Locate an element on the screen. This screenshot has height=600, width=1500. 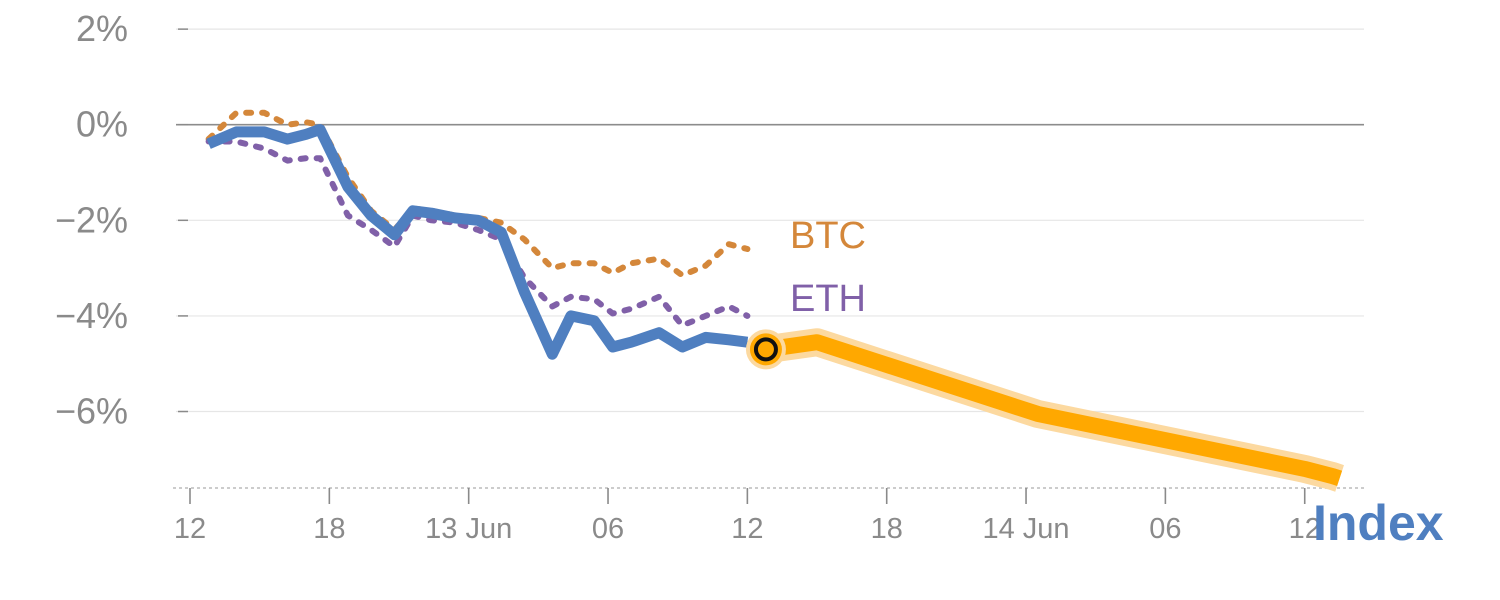
y-tick-label: −2% is located at coordinates (91, 219).